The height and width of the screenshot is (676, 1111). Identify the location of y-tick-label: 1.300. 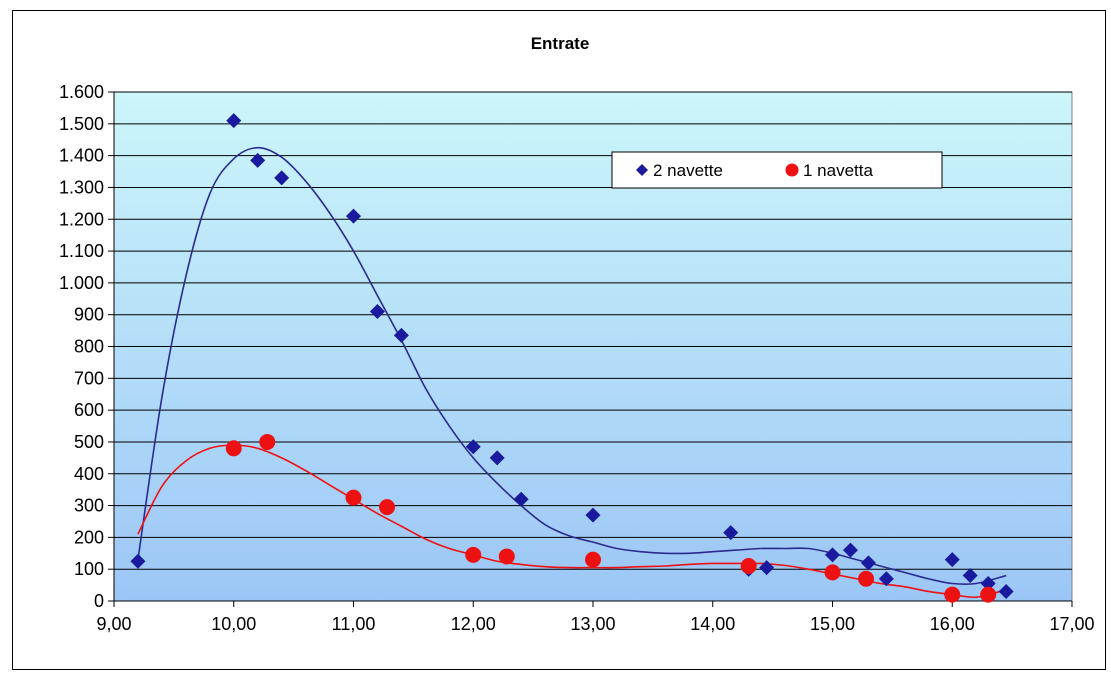
(81, 187).